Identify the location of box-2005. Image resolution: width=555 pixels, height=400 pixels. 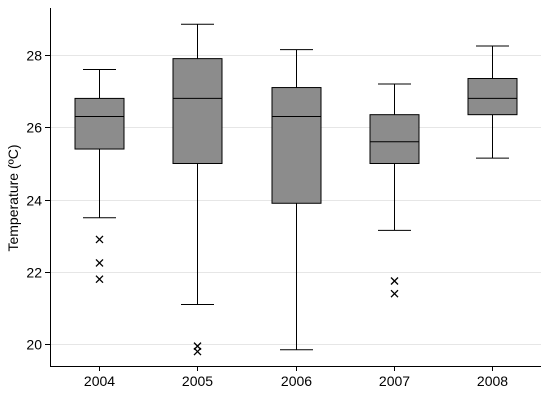
(197, 189).